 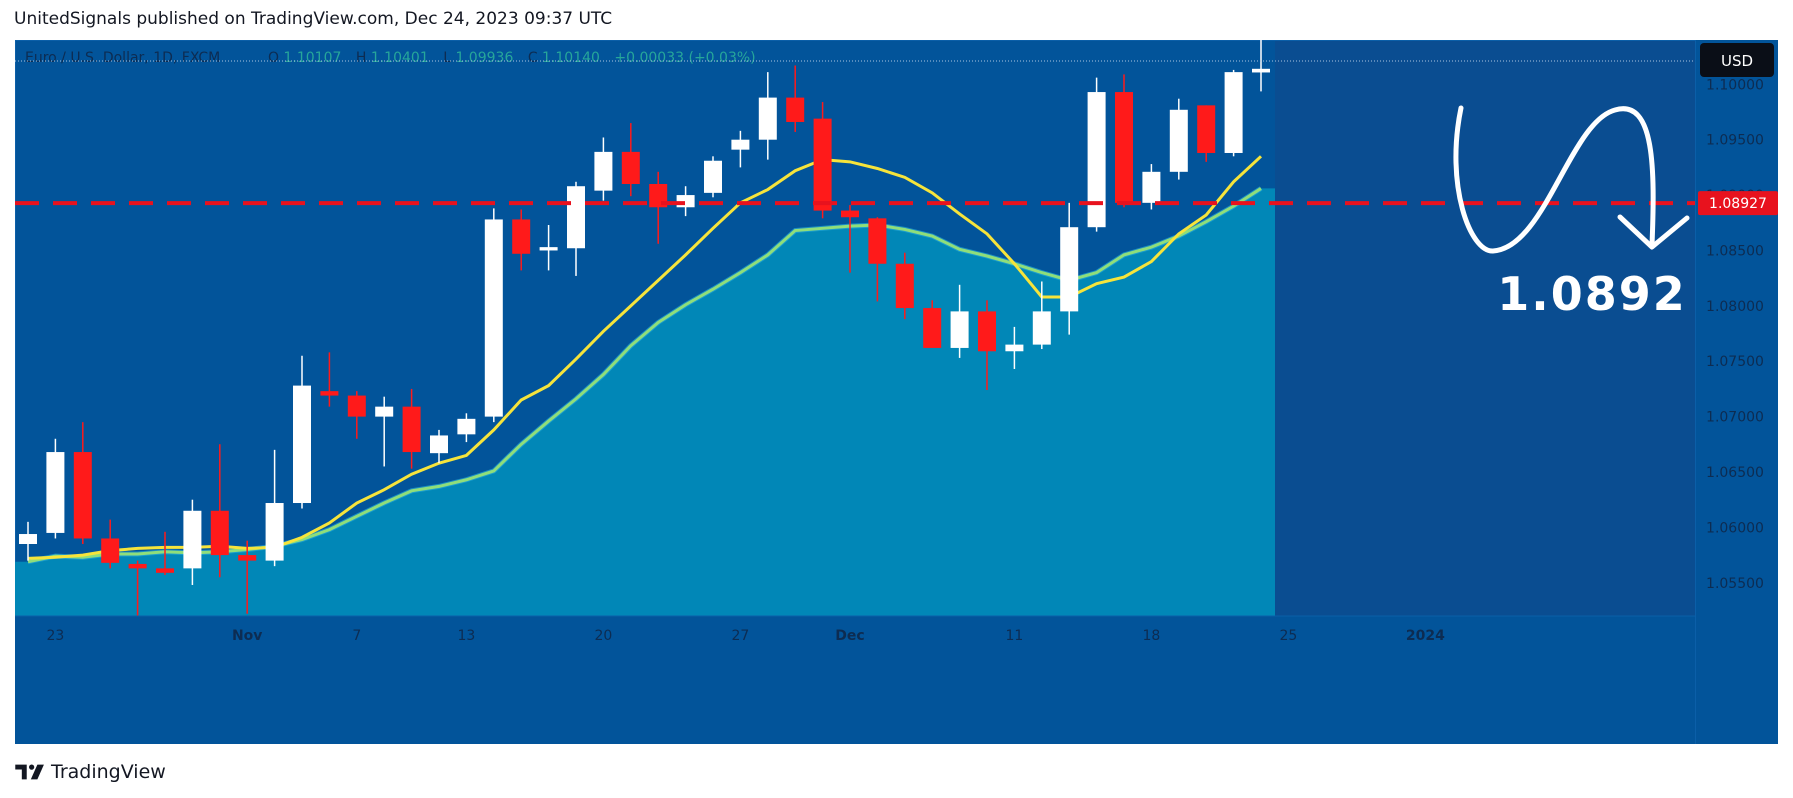 What do you see at coordinates (1735, 141) in the screenshot?
I see `price-tick-label: 1.09500` at bounding box center [1735, 141].